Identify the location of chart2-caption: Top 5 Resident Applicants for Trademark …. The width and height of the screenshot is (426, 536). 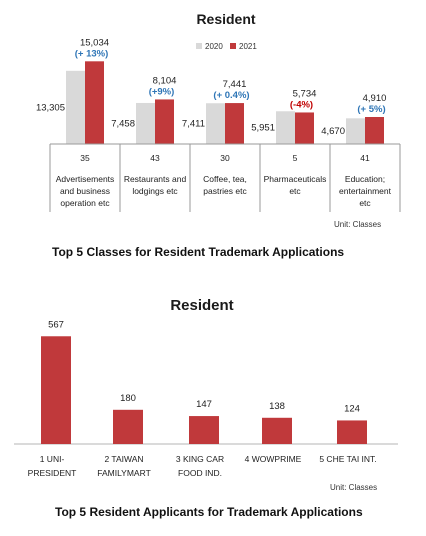
(209, 512).